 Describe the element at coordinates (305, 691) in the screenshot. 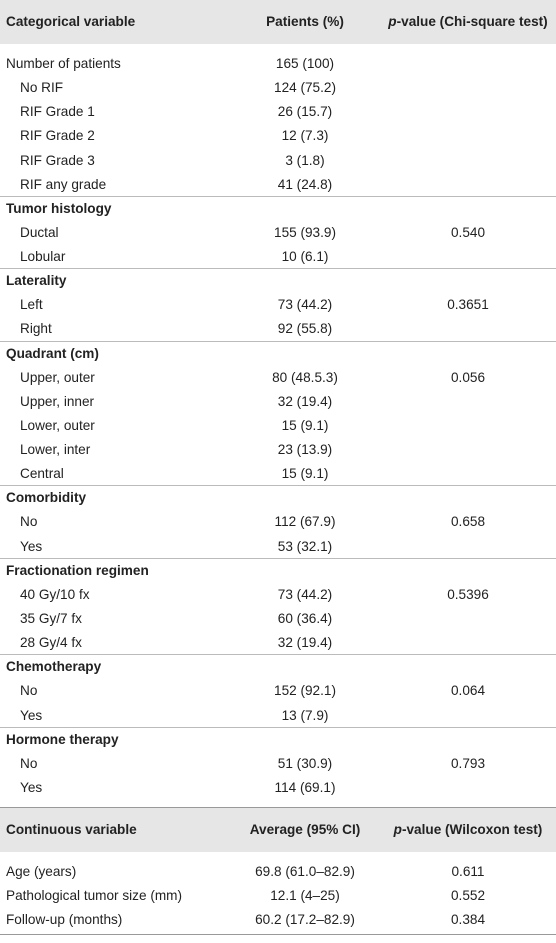

I see `cell: 152 (92.1)` at that location.